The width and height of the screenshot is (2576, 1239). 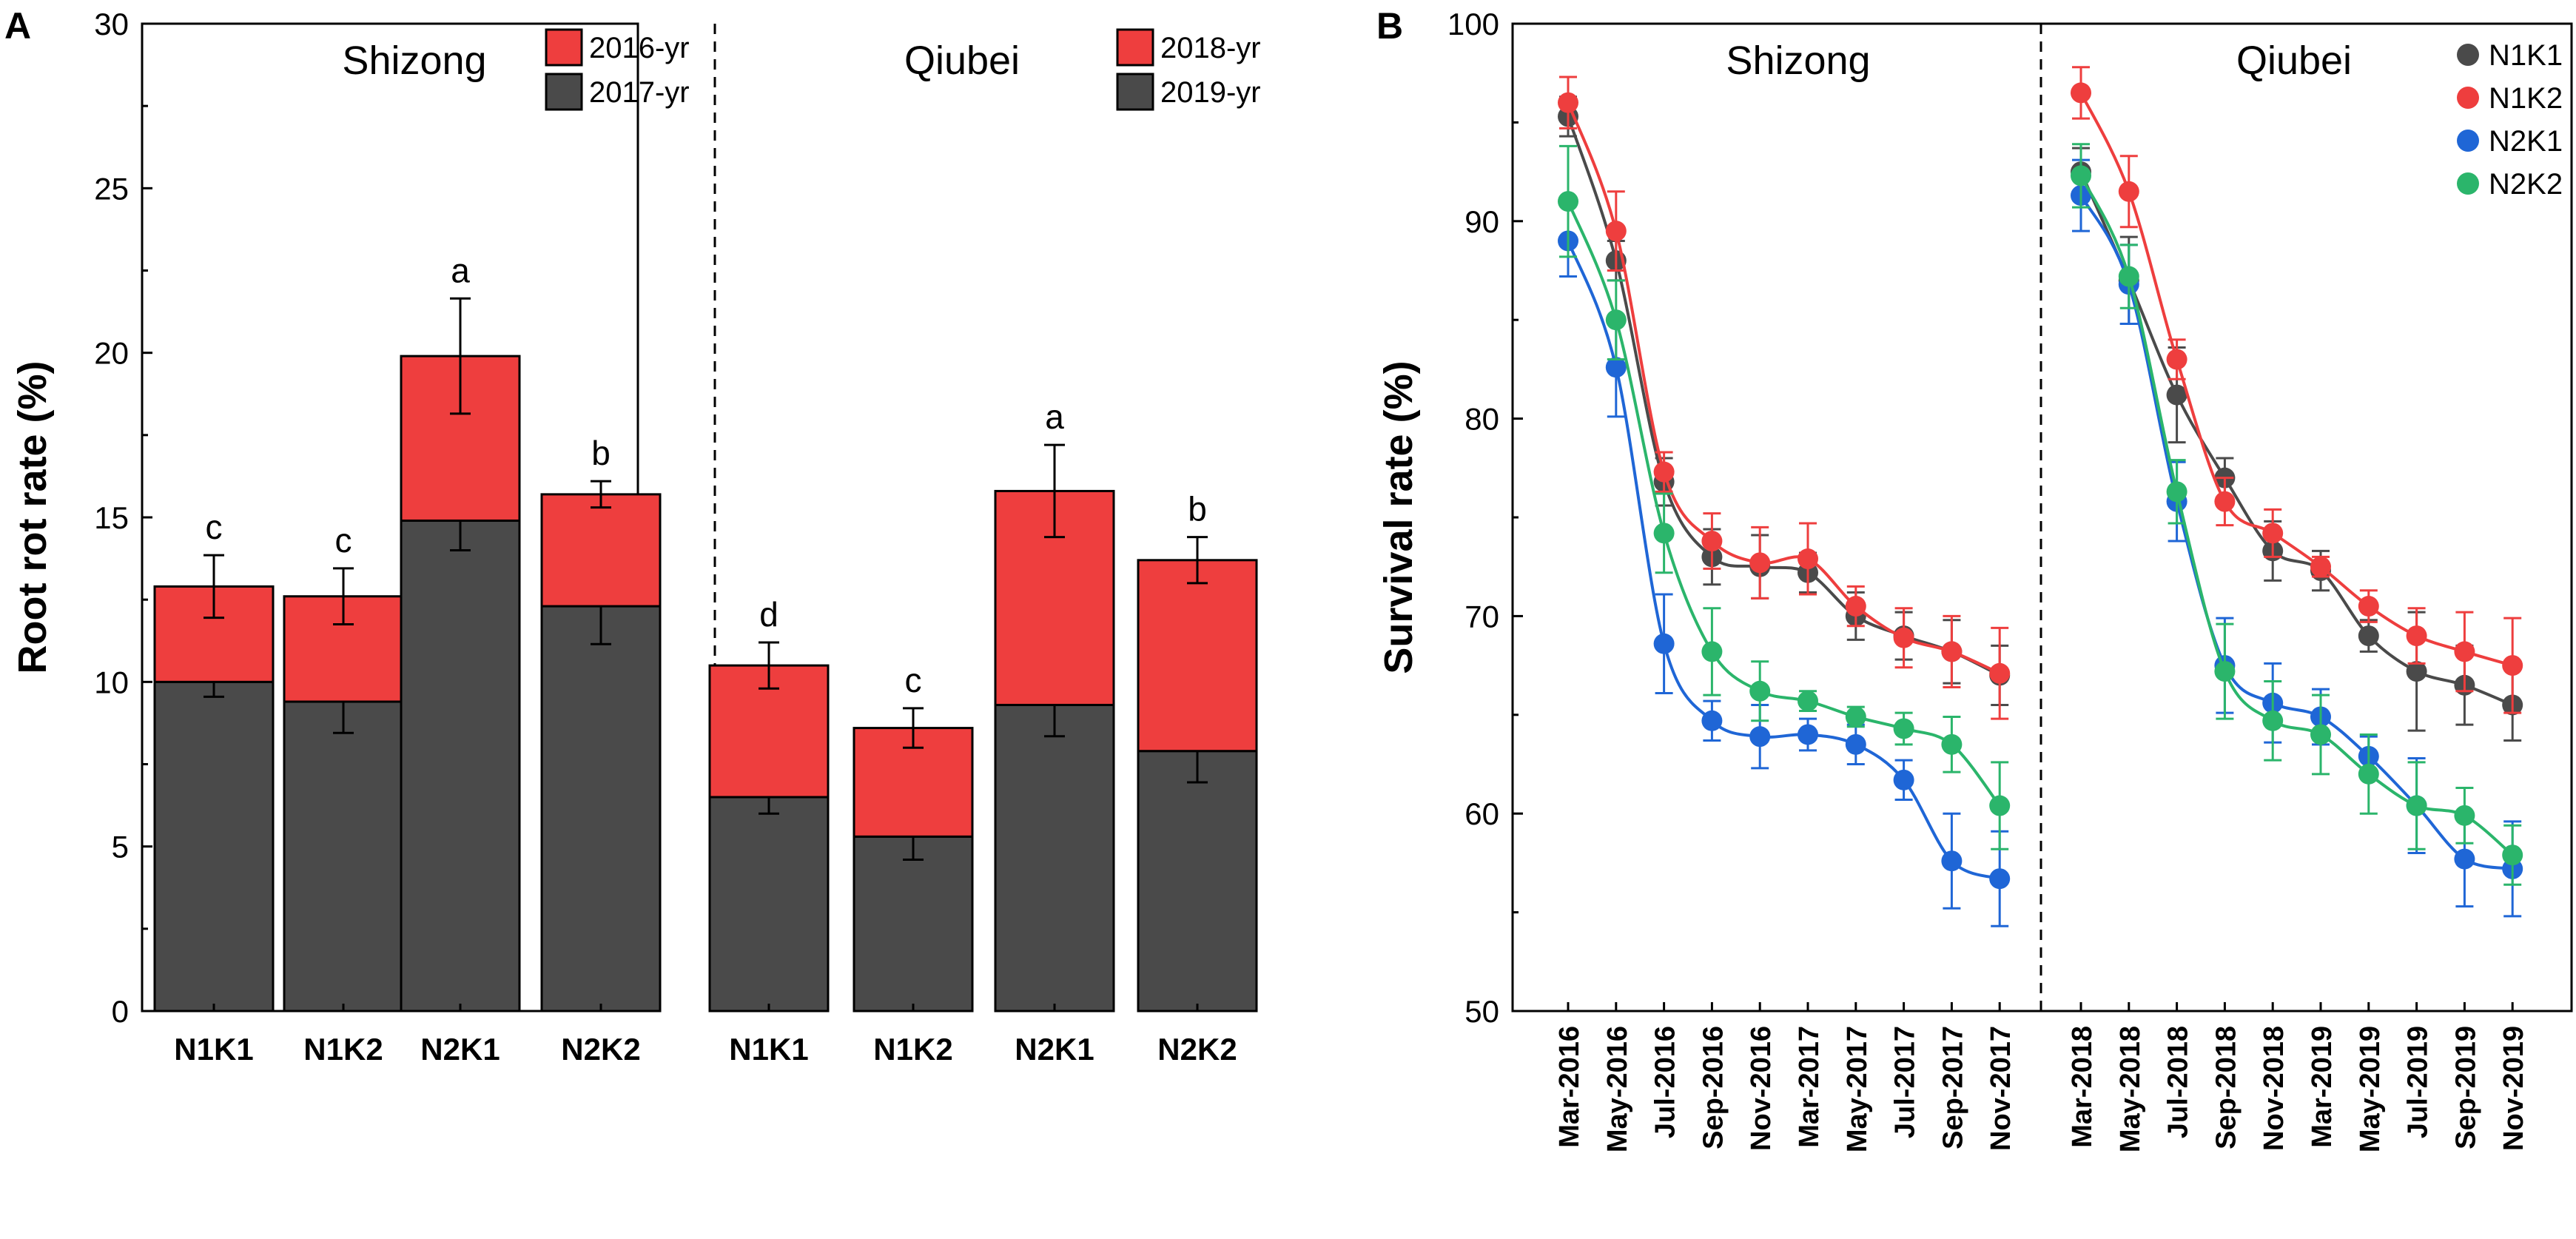 I want to click on x-tick-label-b: Mar-2019, so click(x=2322, y=1087).